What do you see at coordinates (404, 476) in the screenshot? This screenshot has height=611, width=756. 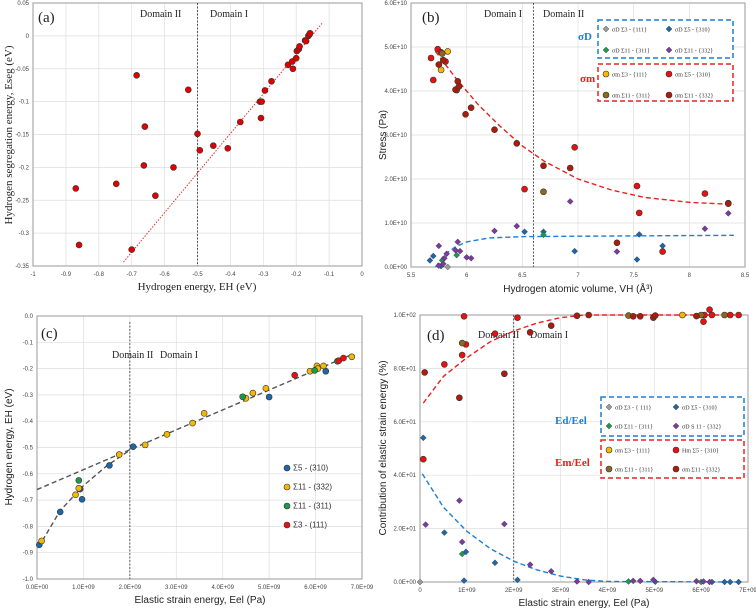 I see `y-tick-label: 4.0E+01` at bounding box center [404, 476].